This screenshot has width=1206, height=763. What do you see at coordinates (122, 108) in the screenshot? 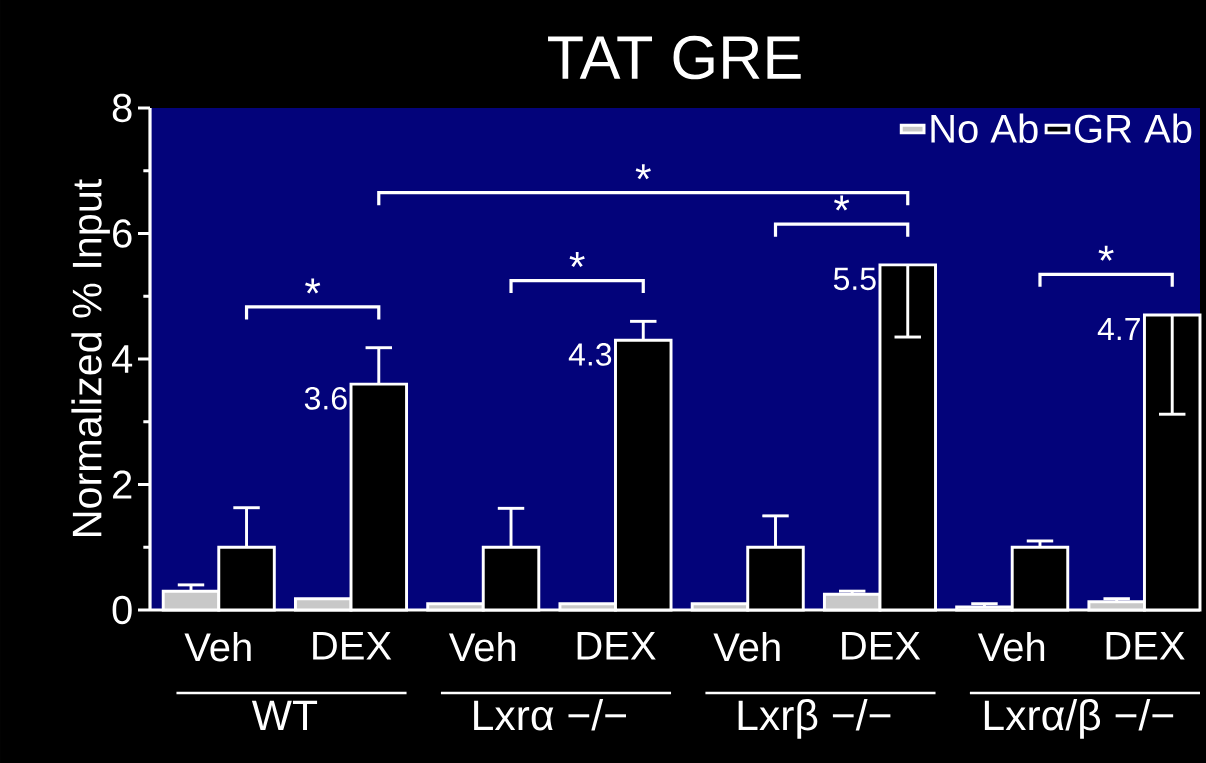
I see `y-tick-label: 8` at bounding box center [122, 108].